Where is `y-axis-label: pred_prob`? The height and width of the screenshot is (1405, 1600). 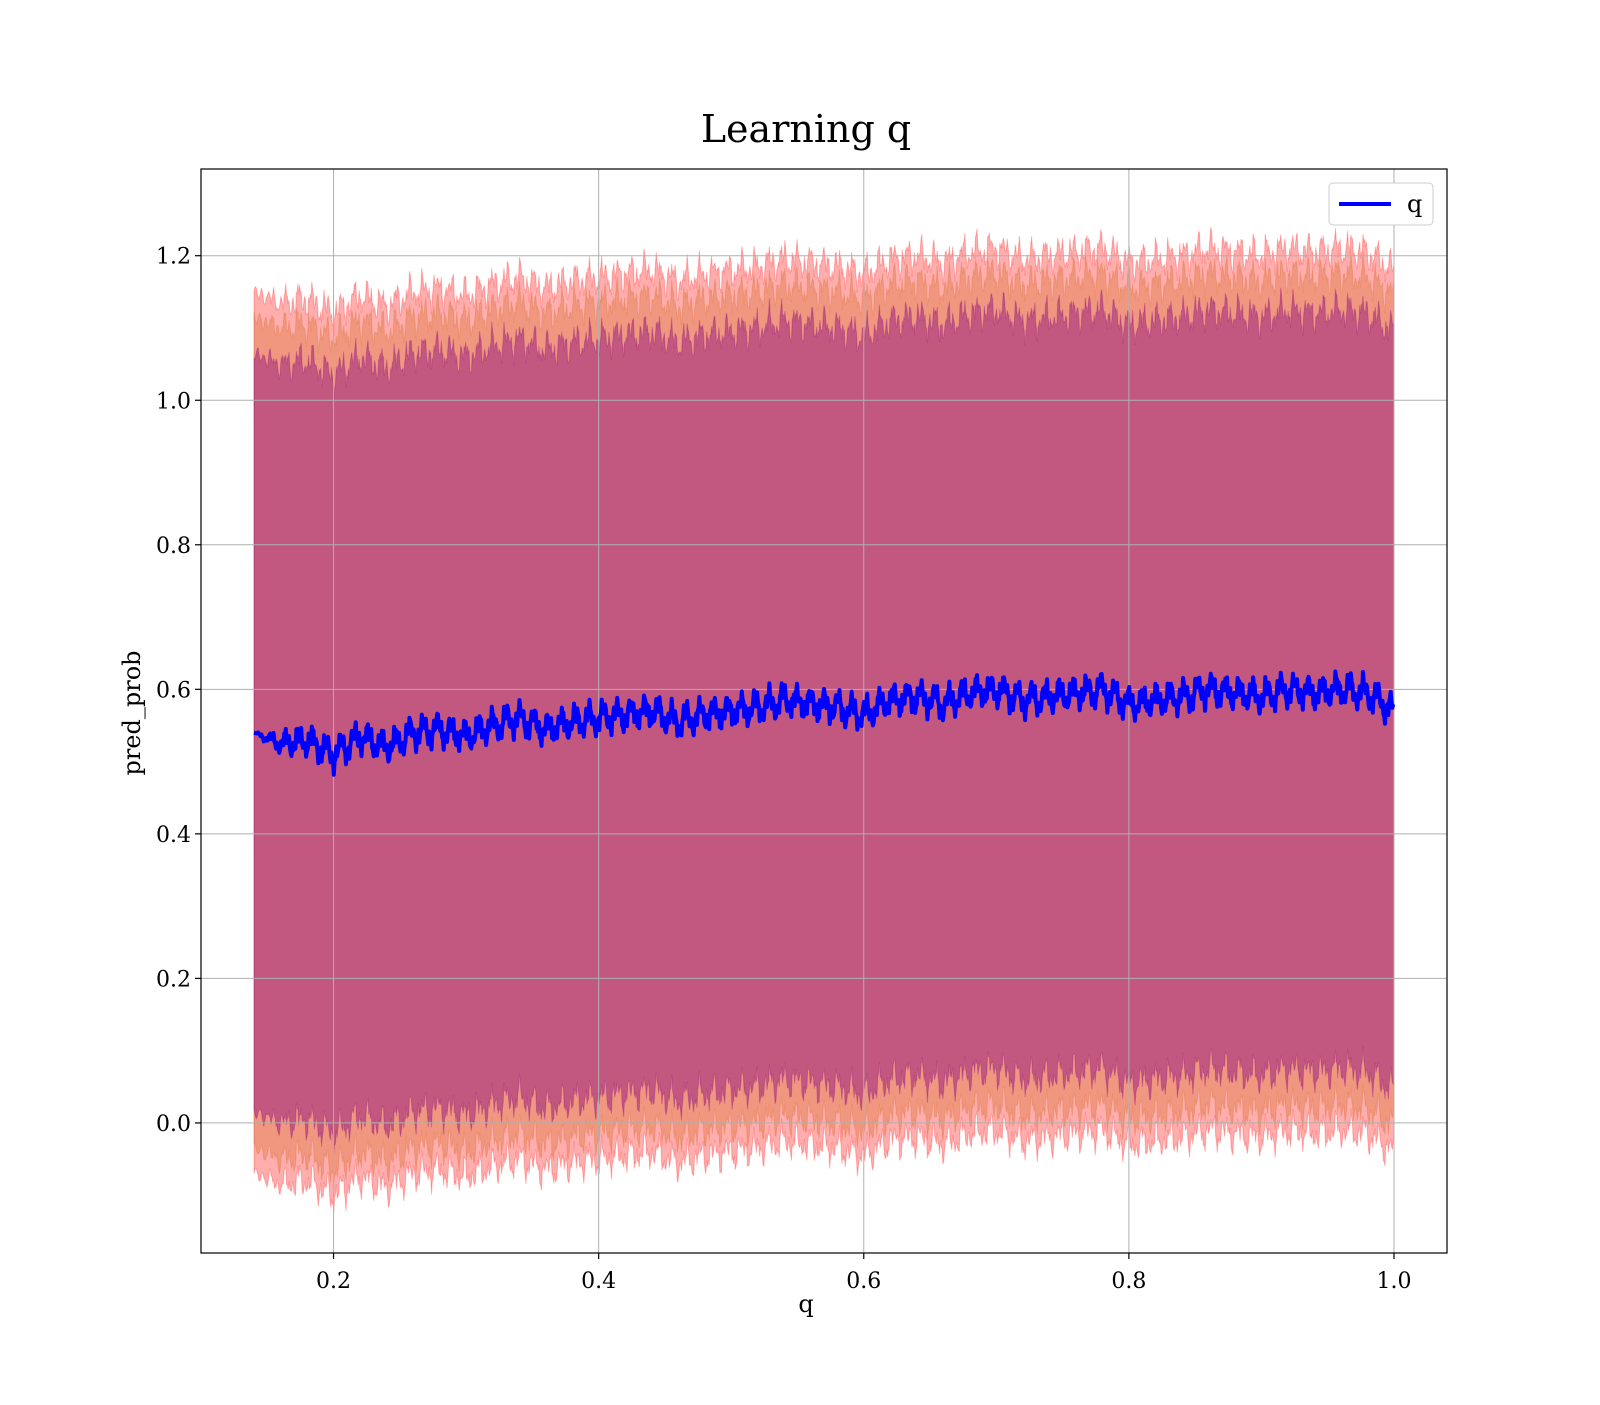 y-axis-label: pred_prob is located at coordinates (132, 712).